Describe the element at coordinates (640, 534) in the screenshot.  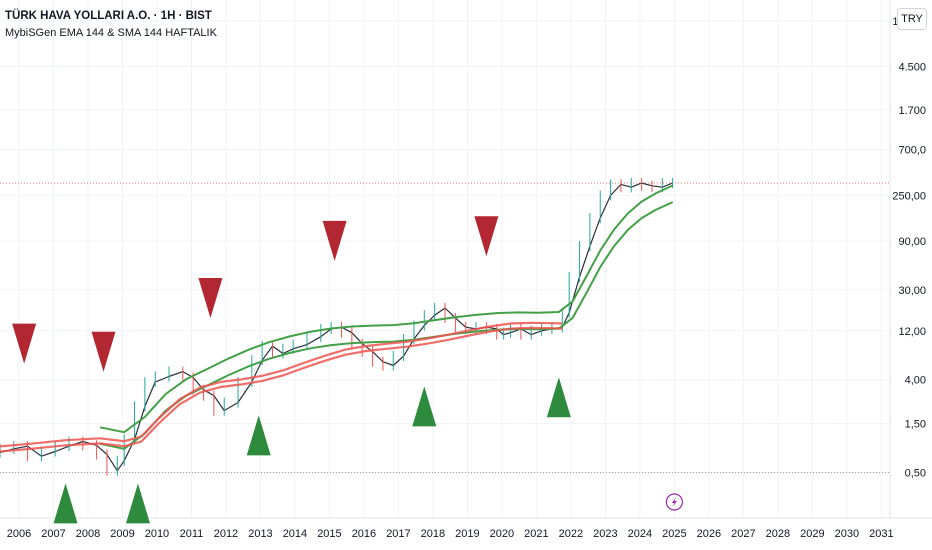
I see `x-tick-label: 2024` at that location.